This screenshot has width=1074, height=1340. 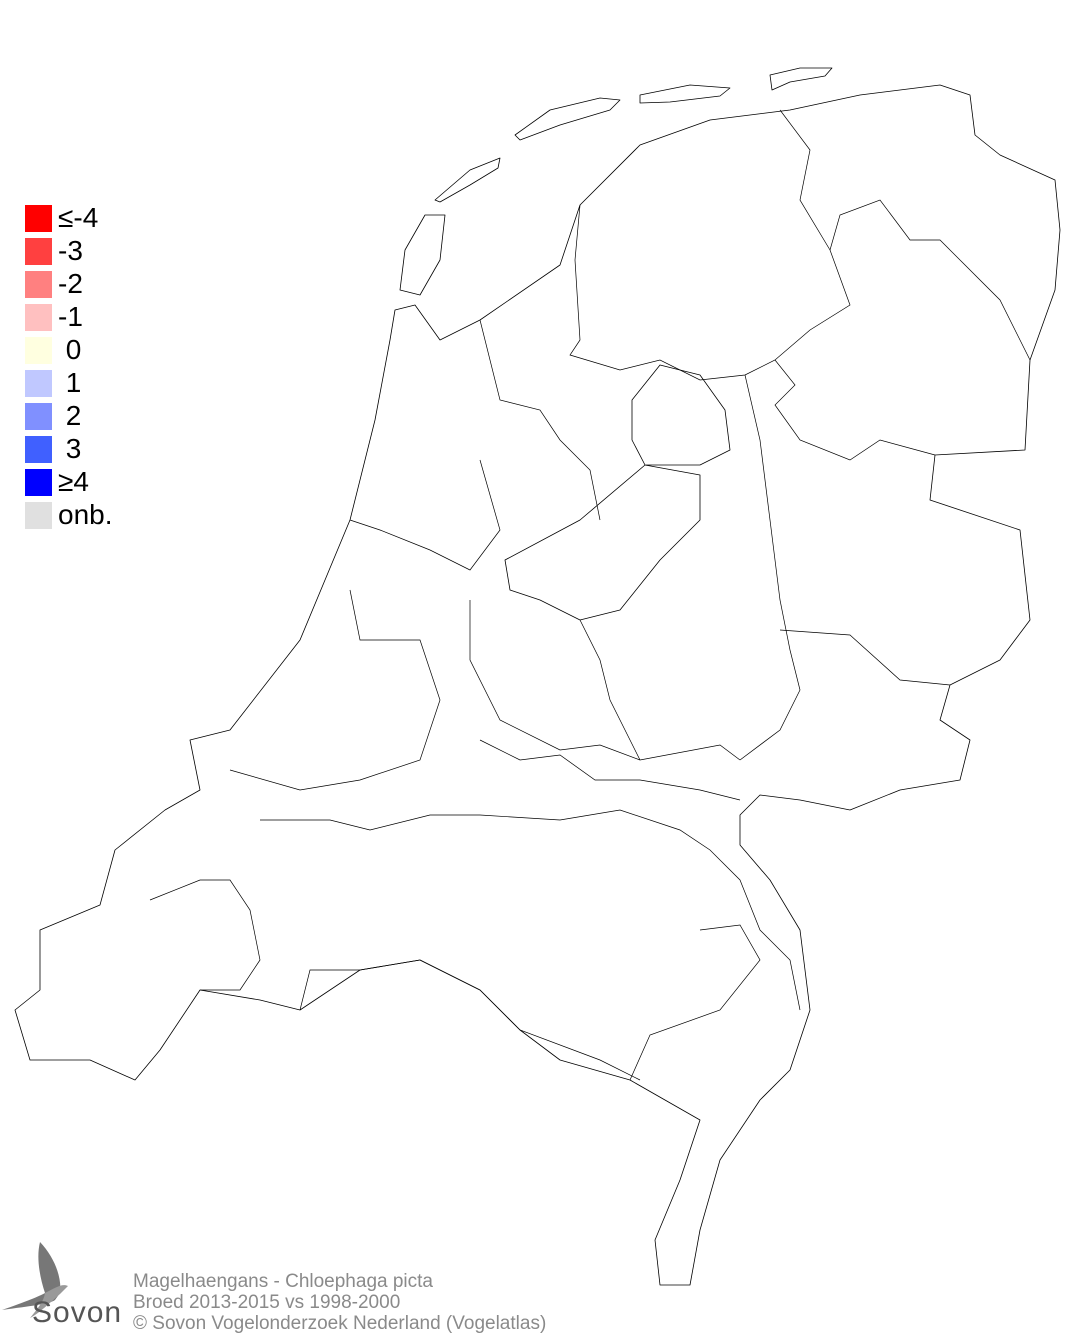 I want to click on legend-label: 3, so click(x=70, y=448).